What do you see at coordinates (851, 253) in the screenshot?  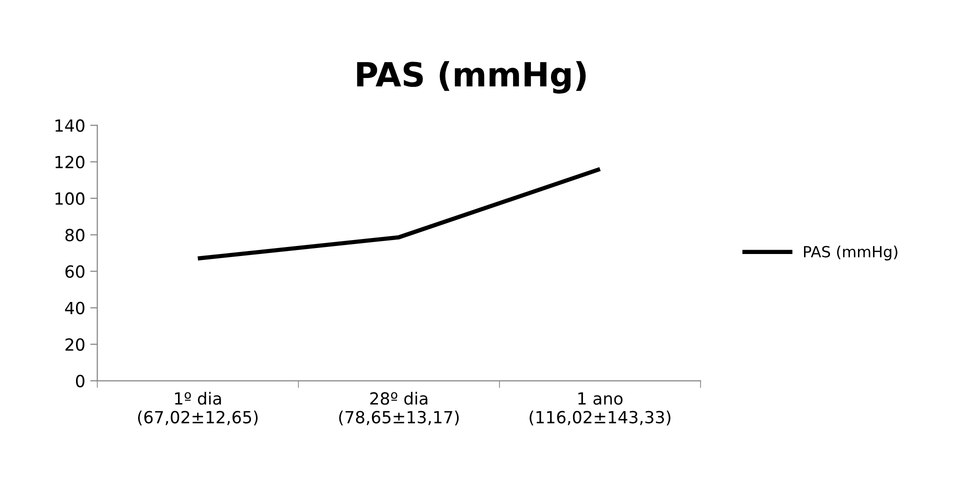 I see `legend-label: PAS (mmHg)` at bounding box center [851, 253].